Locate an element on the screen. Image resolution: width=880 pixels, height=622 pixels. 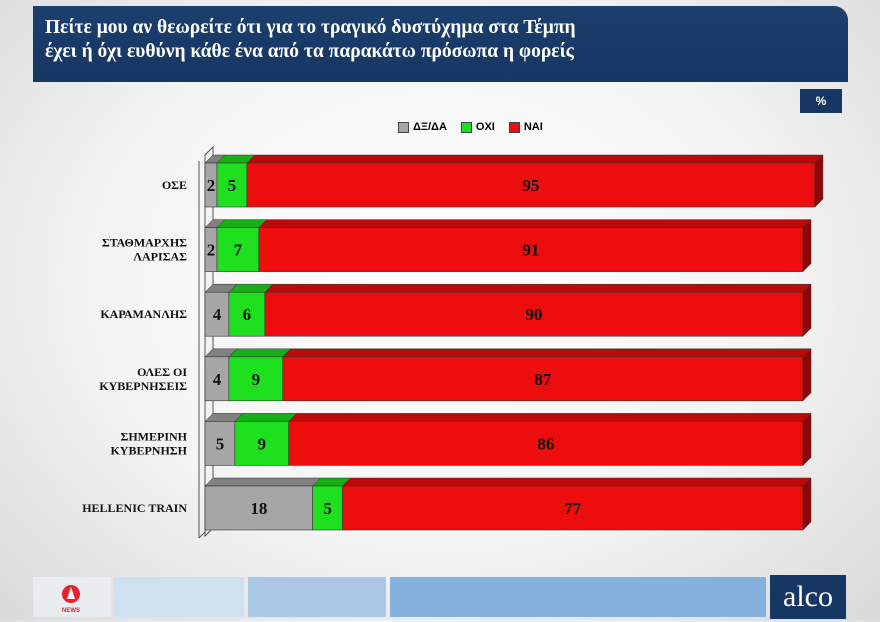
alco-logo: alco is located at coordinates (808, 597).